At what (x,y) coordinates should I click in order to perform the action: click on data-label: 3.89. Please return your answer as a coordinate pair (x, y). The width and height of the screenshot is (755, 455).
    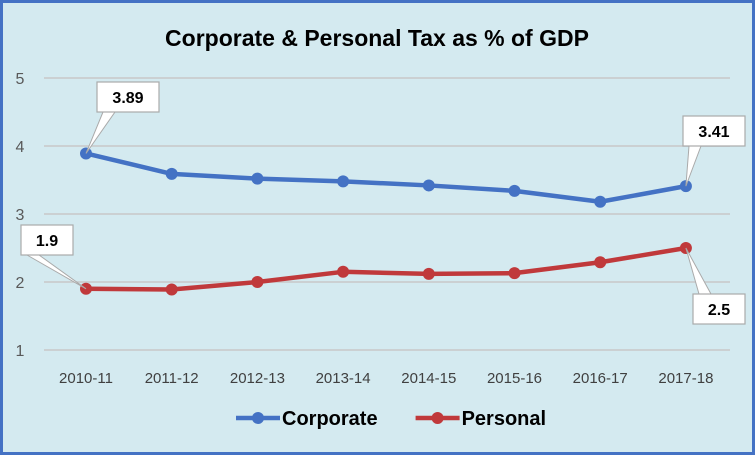
    Looking at the image, I should click on (127, 98).